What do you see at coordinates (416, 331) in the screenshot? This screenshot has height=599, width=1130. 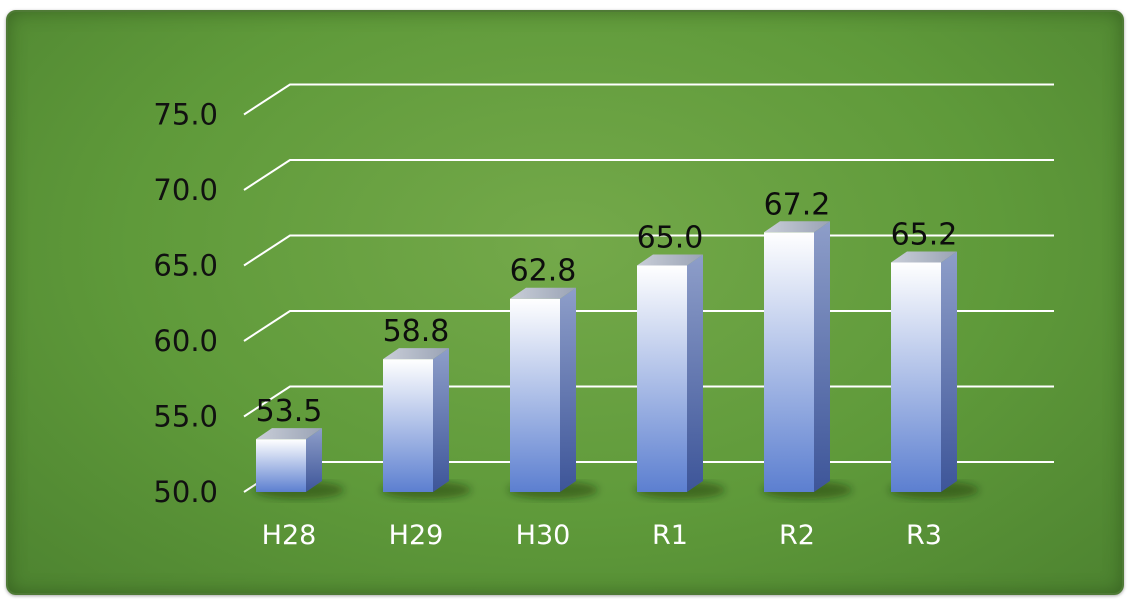 I see `data-label: 58.8` at bounding box center [416, 331].